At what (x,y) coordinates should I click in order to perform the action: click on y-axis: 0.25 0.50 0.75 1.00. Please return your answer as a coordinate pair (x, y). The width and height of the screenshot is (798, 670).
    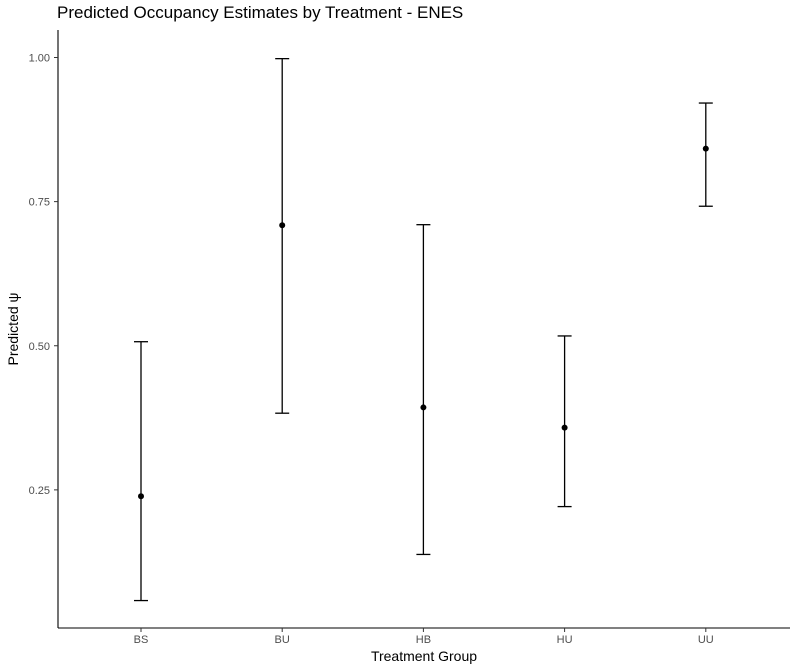
    Looking at the image, I should click on (44, 329).